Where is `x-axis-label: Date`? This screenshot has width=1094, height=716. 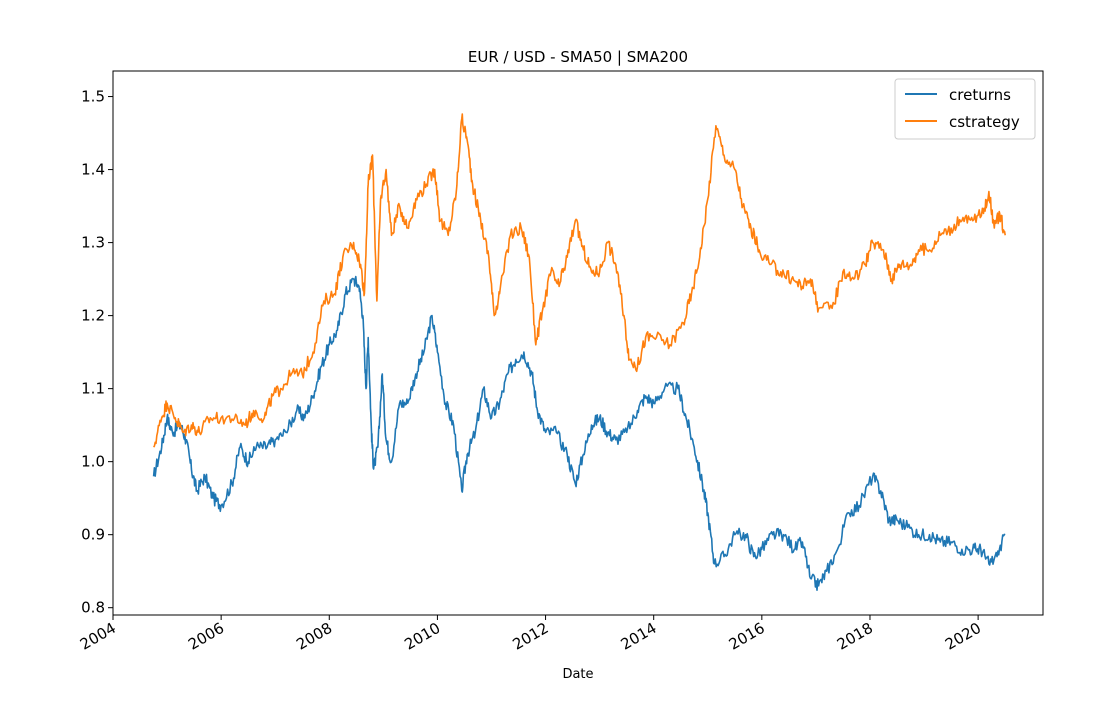 x-axis-label: Date is located at coordinates (577, 674).